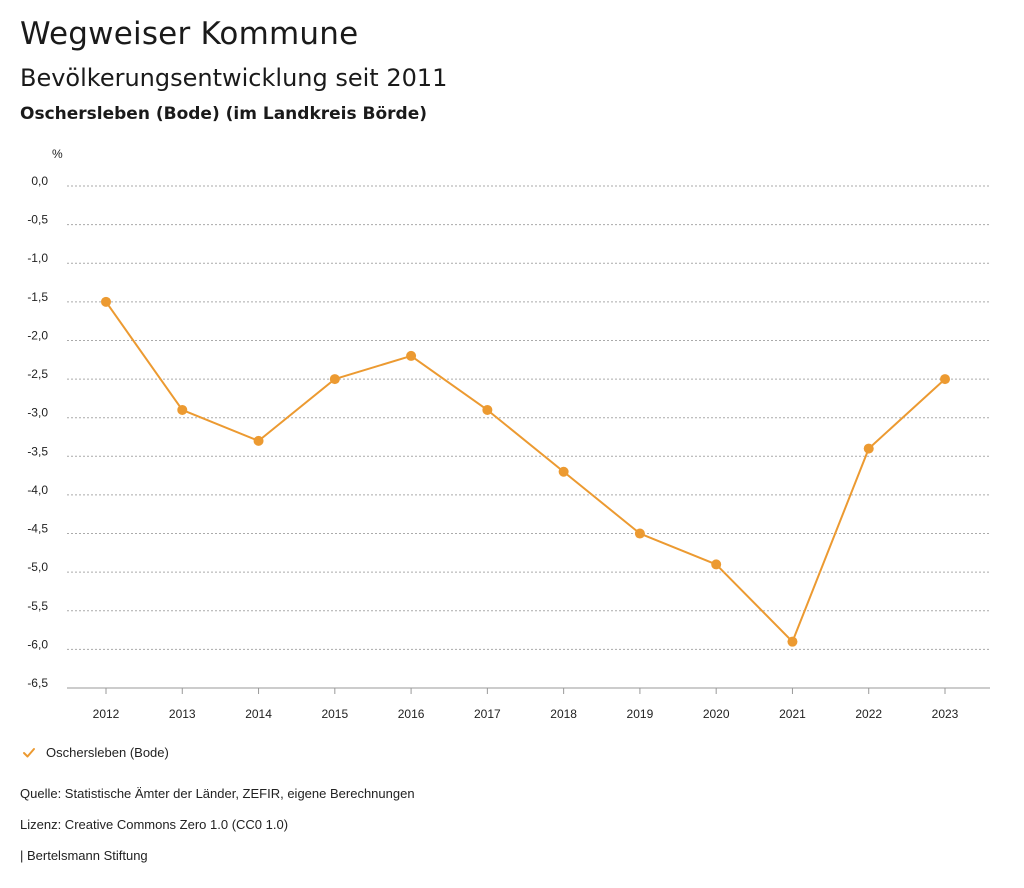  Describe the element at coordinates (182, 714) in the screenshot. I see `x-tick-label: 2013` at that location.